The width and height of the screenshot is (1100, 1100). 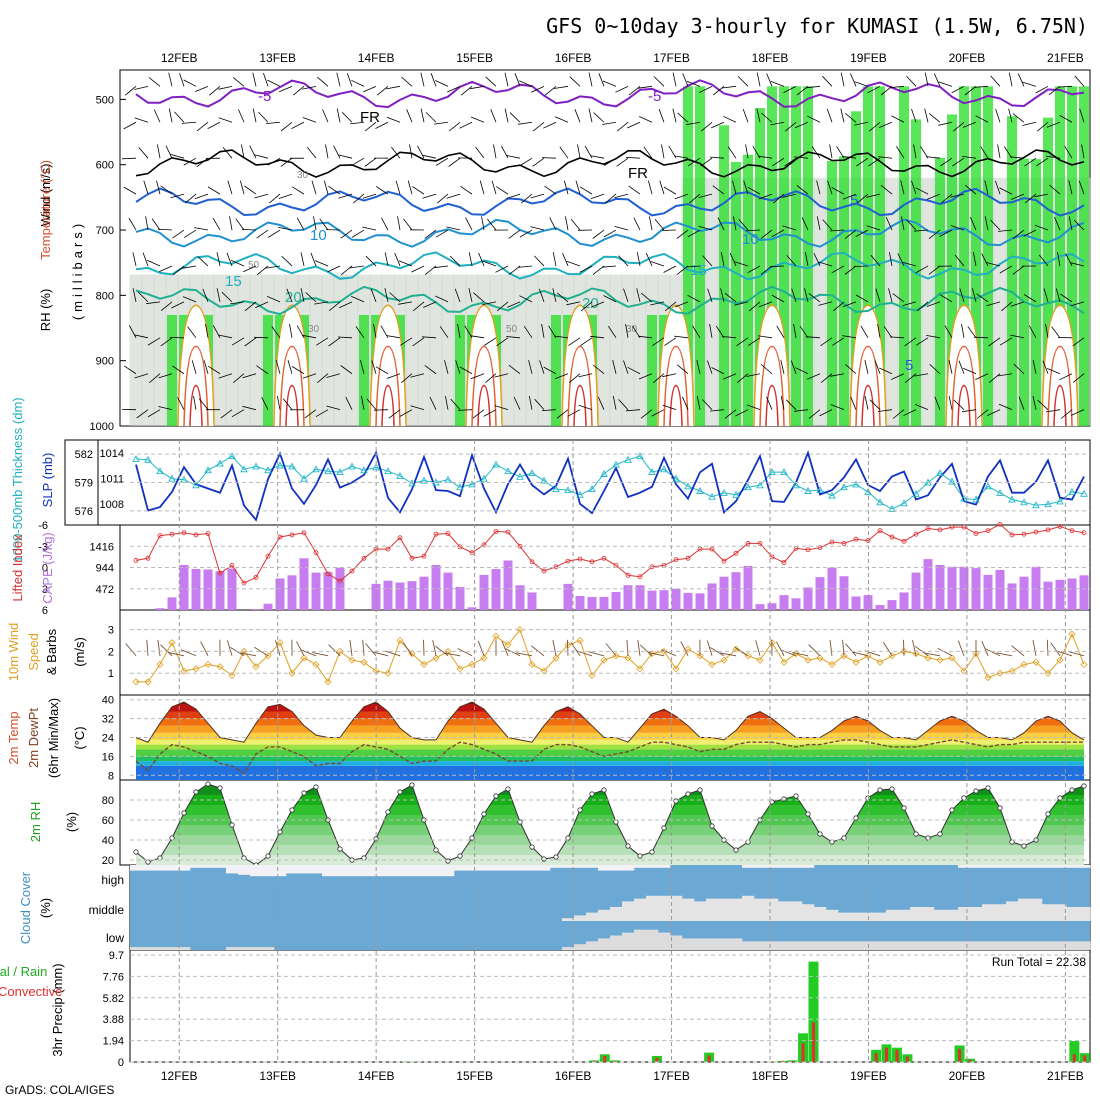 I want to click on temp-tick: 32, so click(x=108, y=720).